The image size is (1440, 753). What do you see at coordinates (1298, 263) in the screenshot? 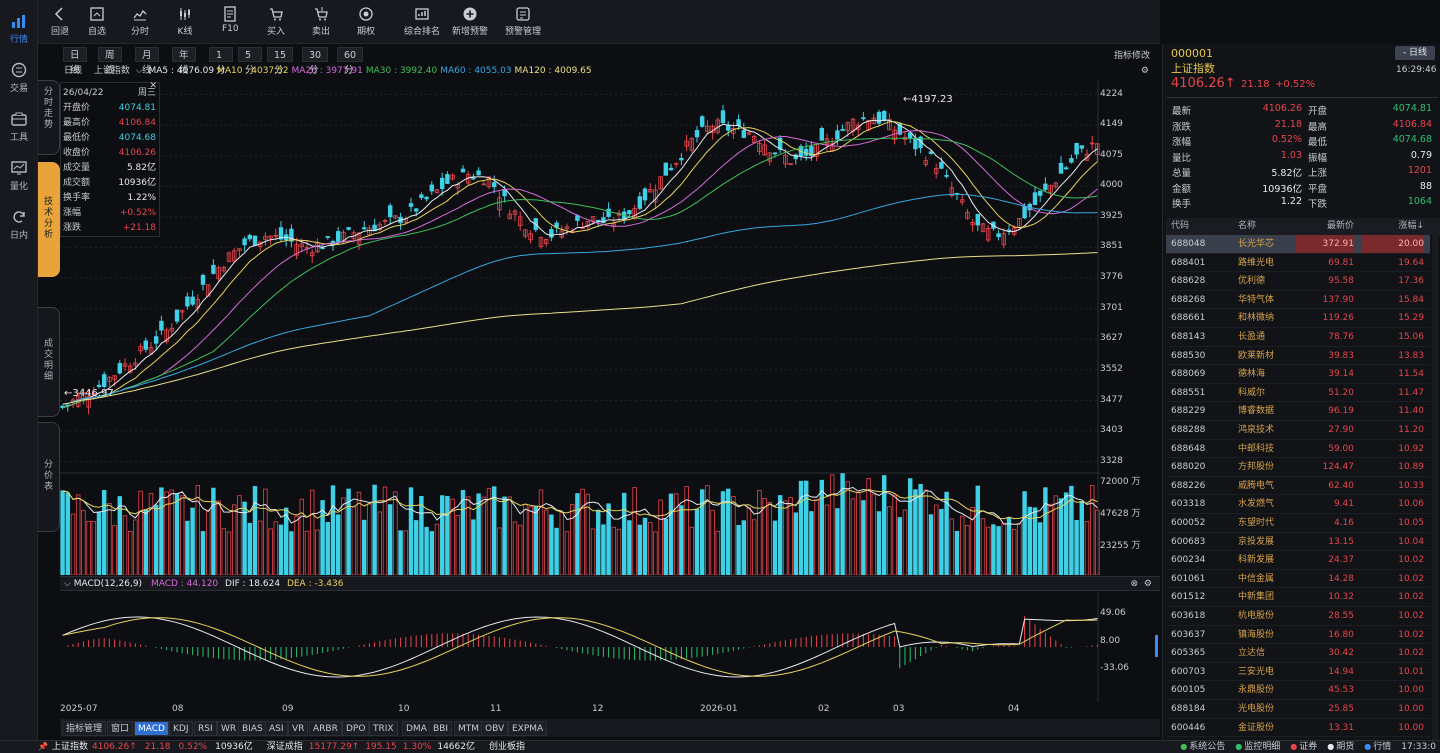
I see `list-item: 688401 路维光电 69.81 19.64` at bounding box center [1298, 263].